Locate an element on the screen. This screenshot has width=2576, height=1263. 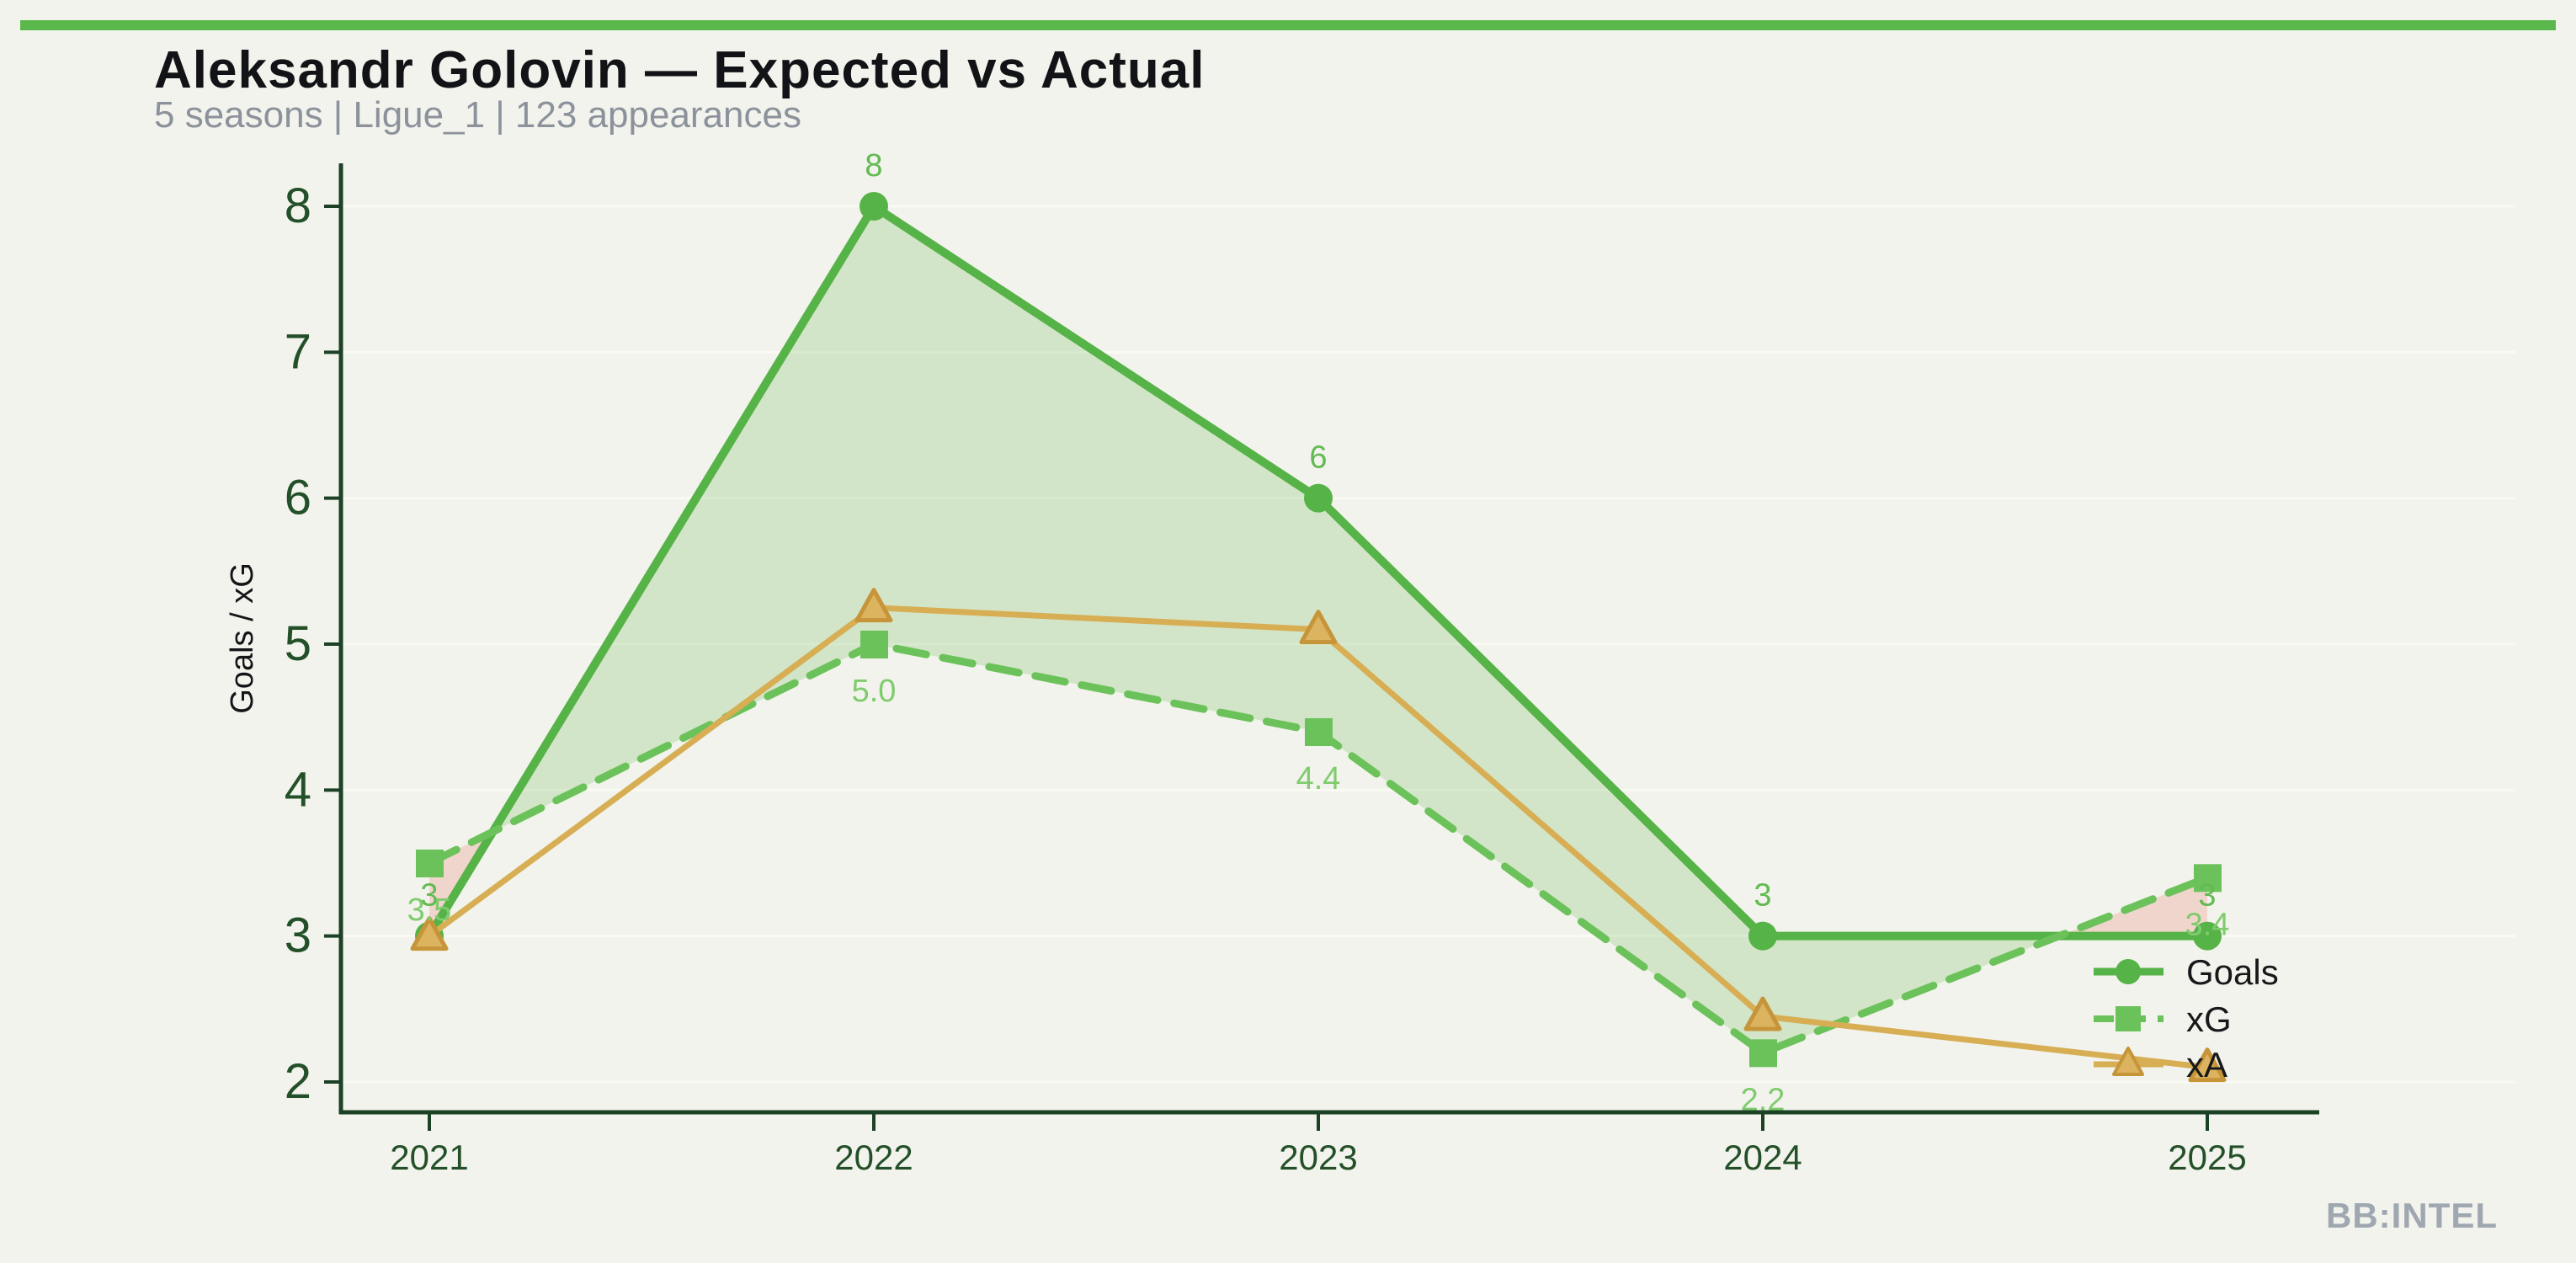
legend-label: Goals is located at coordinates (2232, 972).